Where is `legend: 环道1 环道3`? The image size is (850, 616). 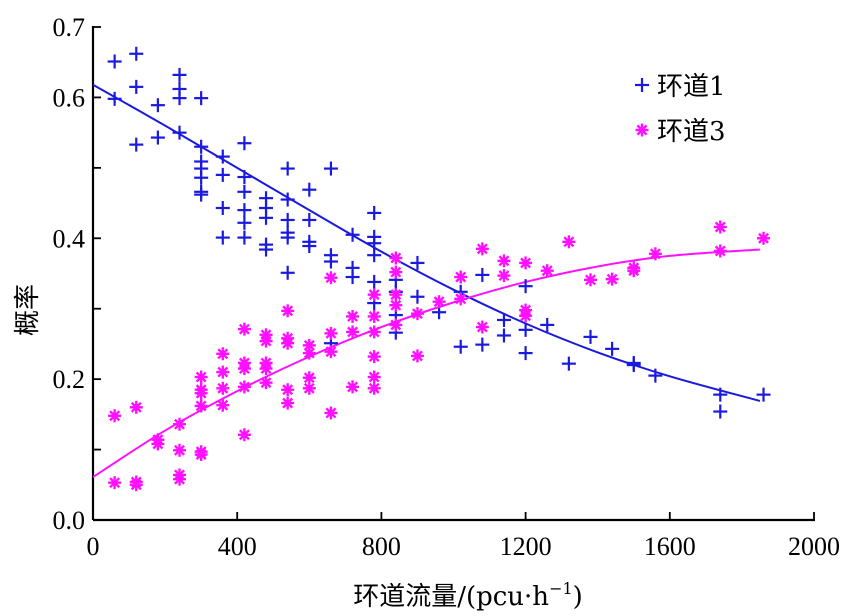
legend: 环道1 环道3 is located at coordinates (680, 109).